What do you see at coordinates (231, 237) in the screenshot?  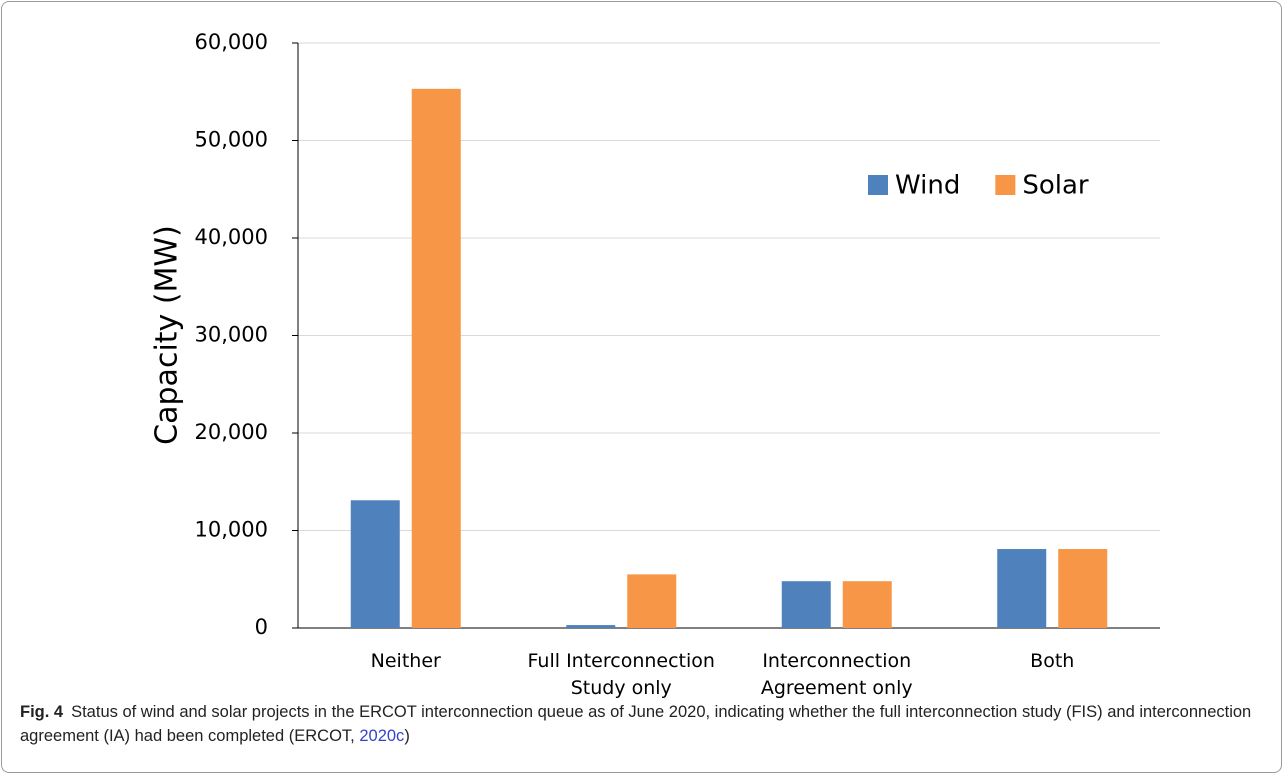 I see `y-tick-label: 40,000` at bounding box center [231, 237].